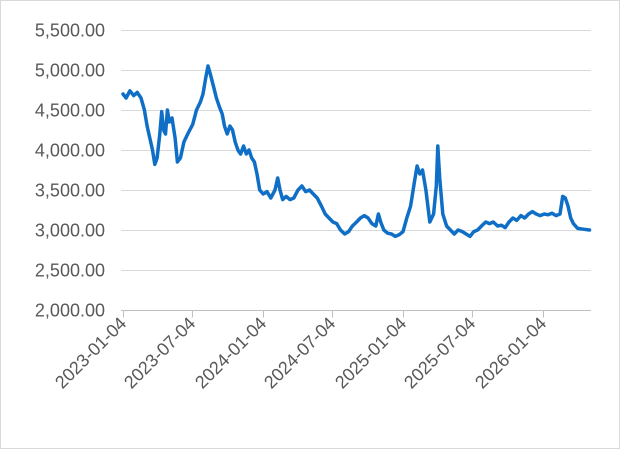 The width and height of the screenshot is (620, 449). What do you see at coordinates (510, 352) in the screenshot?
I see `x-tick-label: 2026-01-04` at bounding box center [510, 352].